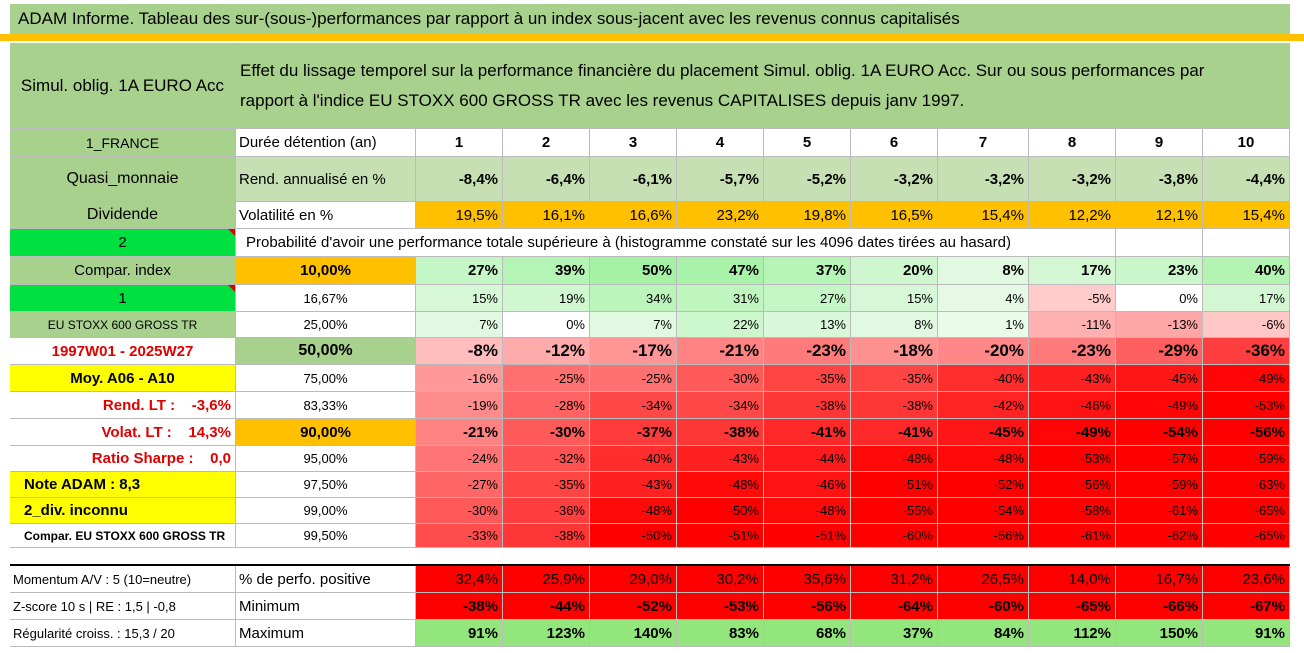 The width and height of the screenshot is (1304, 653). Describe the element at coordinates (459, 579) in the screenshot. I see `pos-value-1: 32,4%` at that location.